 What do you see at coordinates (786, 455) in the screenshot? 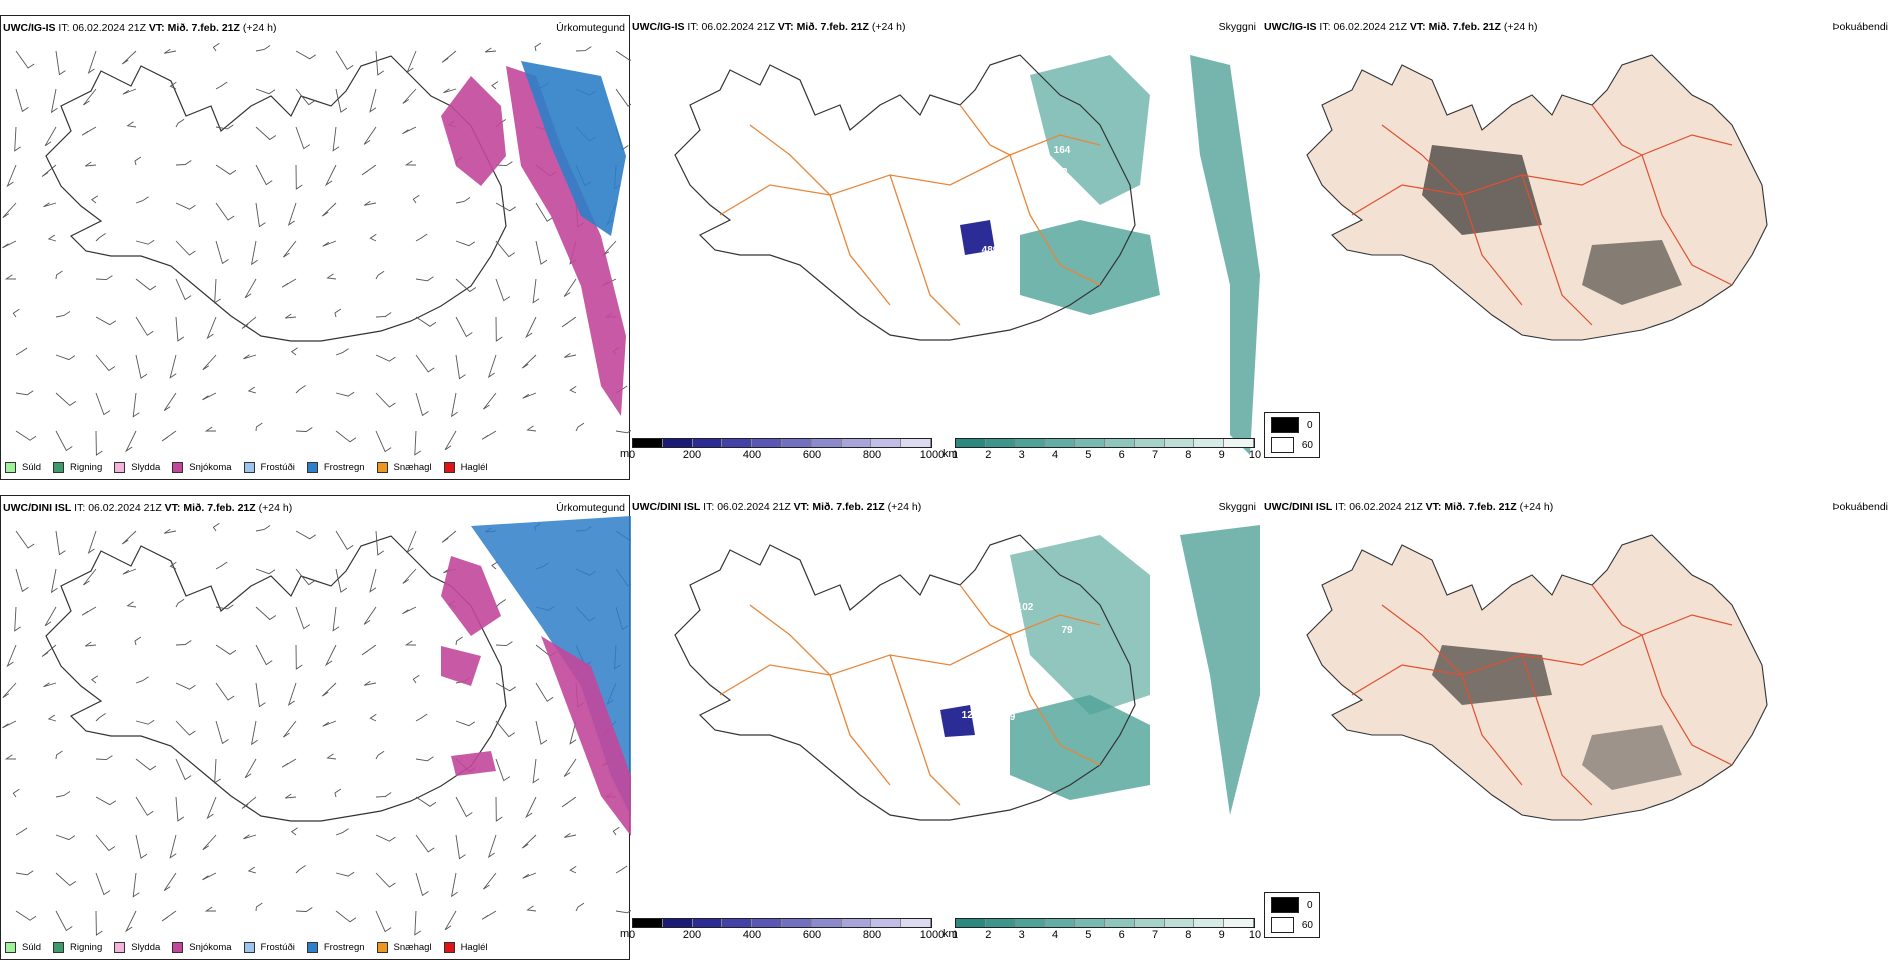
I see `ceiling-colorbar-ticks: 0 200 400 600 800 1000` at bounding box center [786, 455].